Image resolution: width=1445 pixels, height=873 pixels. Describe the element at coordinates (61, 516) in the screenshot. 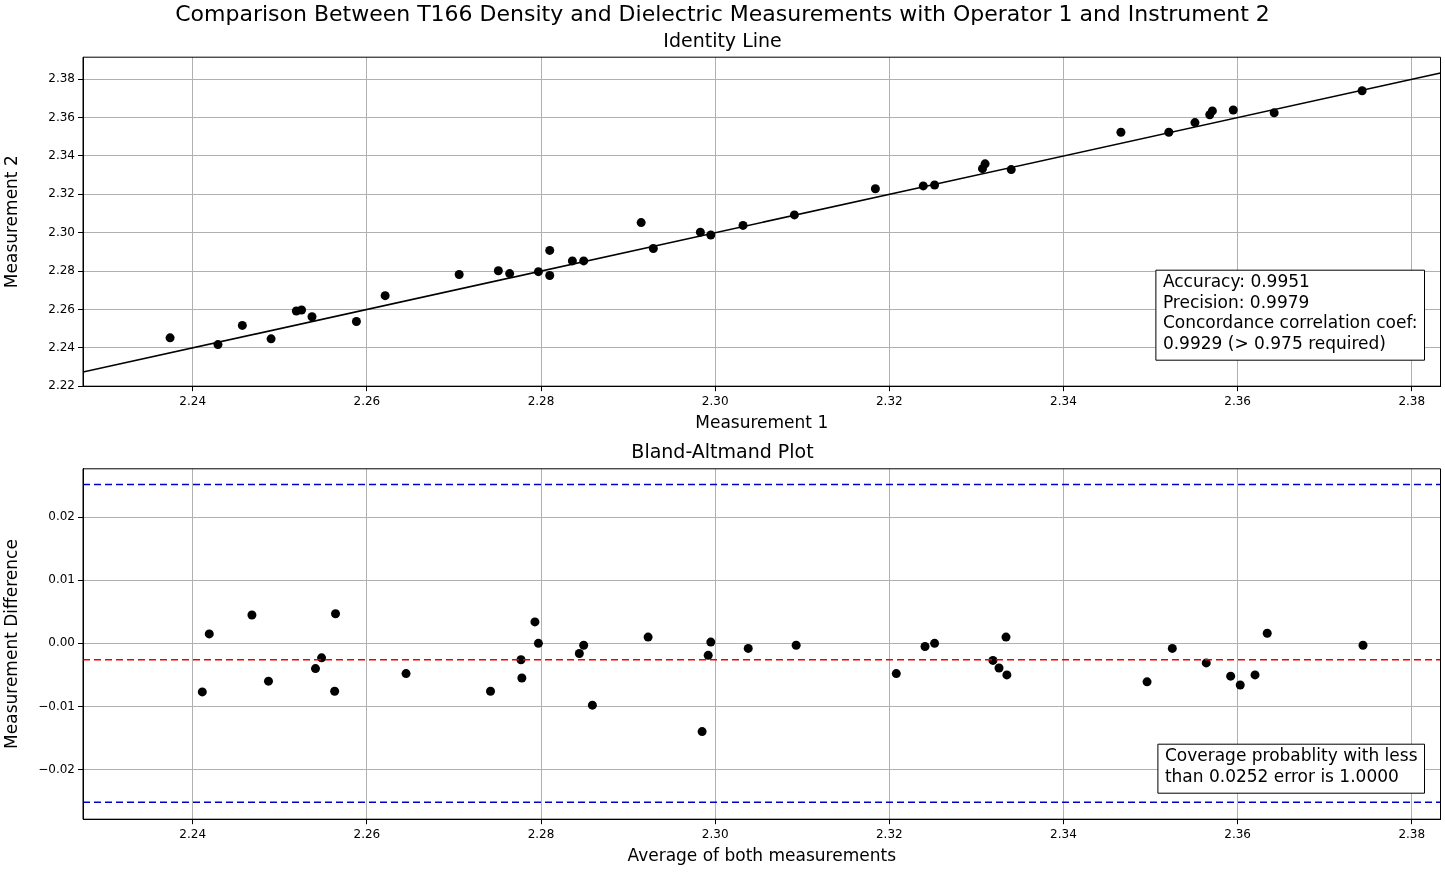

I see `y-tick-label: 0.02` at that location.